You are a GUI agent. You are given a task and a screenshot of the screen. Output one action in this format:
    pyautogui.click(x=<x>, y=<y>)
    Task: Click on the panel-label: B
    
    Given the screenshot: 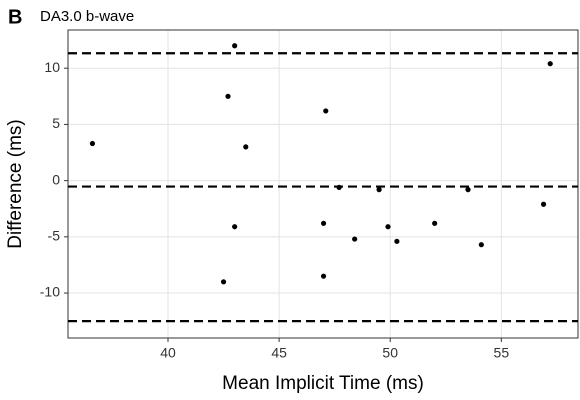 What is the action you would take?
    pyautogui.click(x=15, y=17)
    